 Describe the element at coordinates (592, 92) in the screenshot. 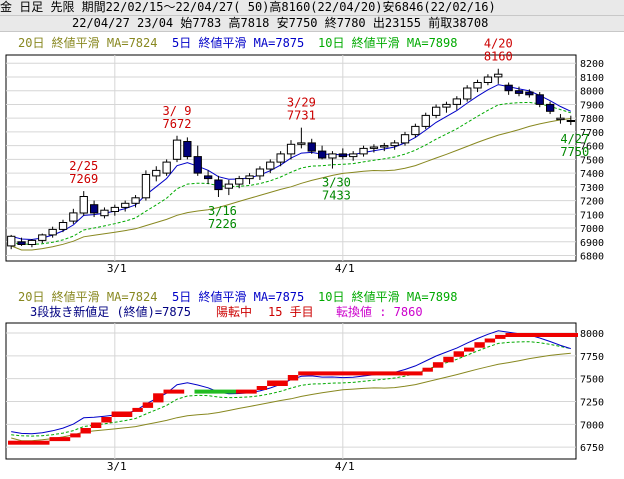

I see `y-tick-label: 8000` at that location.